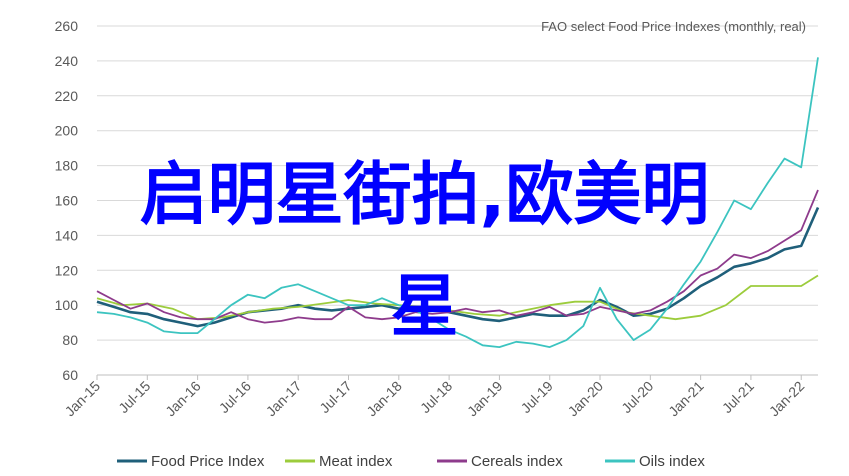  I want to click on x-tick-label: Jan-20, so click(586, 399).